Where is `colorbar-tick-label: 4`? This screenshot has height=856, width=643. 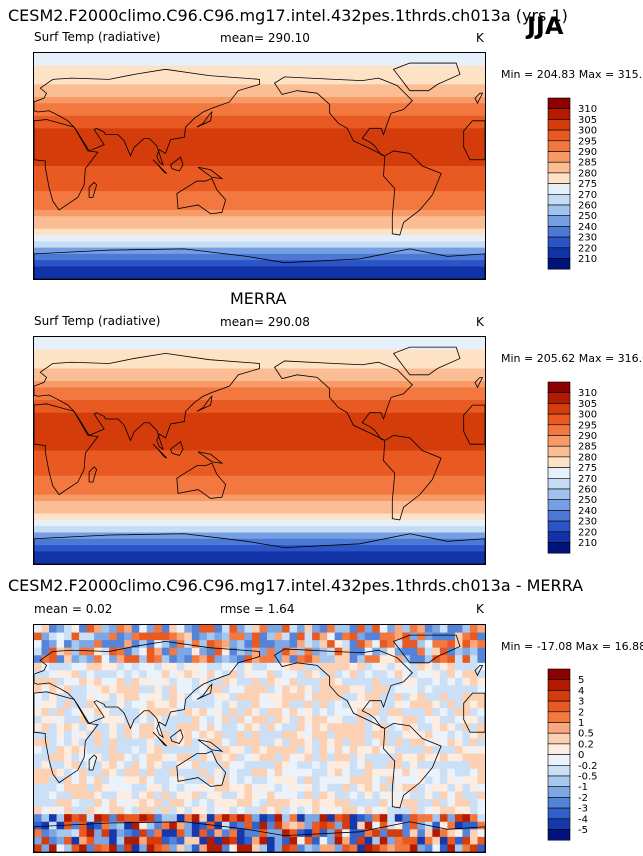
colorbar-tick-label: 4 is located at coordinates (581, 691).